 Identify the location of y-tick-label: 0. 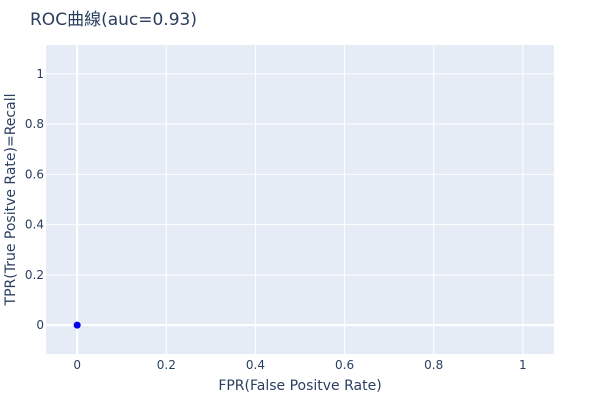
(40, 325).